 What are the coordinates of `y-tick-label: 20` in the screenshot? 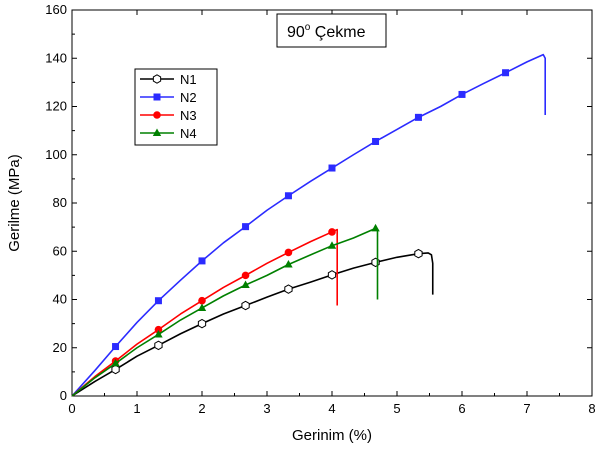 It's located at (60, 347).